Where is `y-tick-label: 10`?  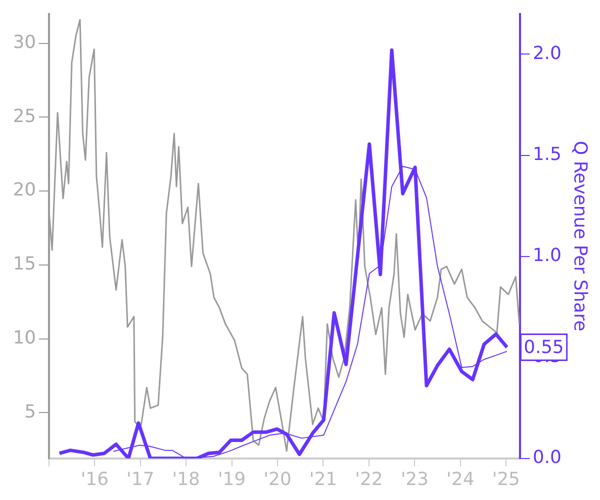 y-tick-label: 10 is located at coordinates (24, 337).